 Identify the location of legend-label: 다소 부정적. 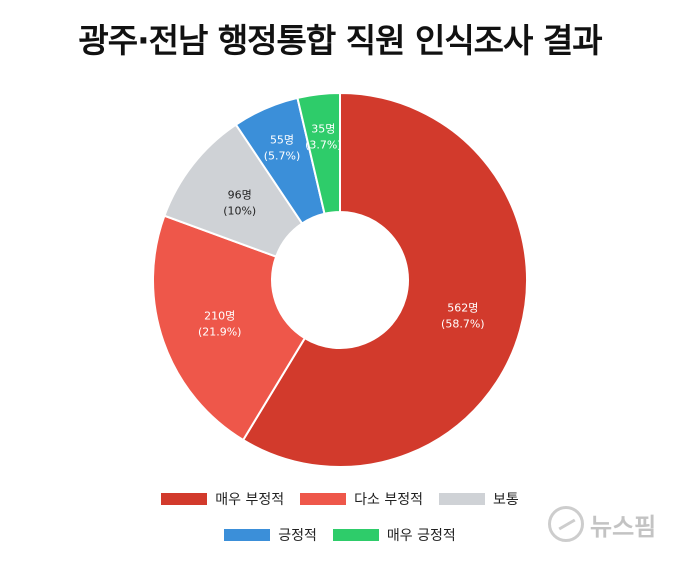
(388, 500).